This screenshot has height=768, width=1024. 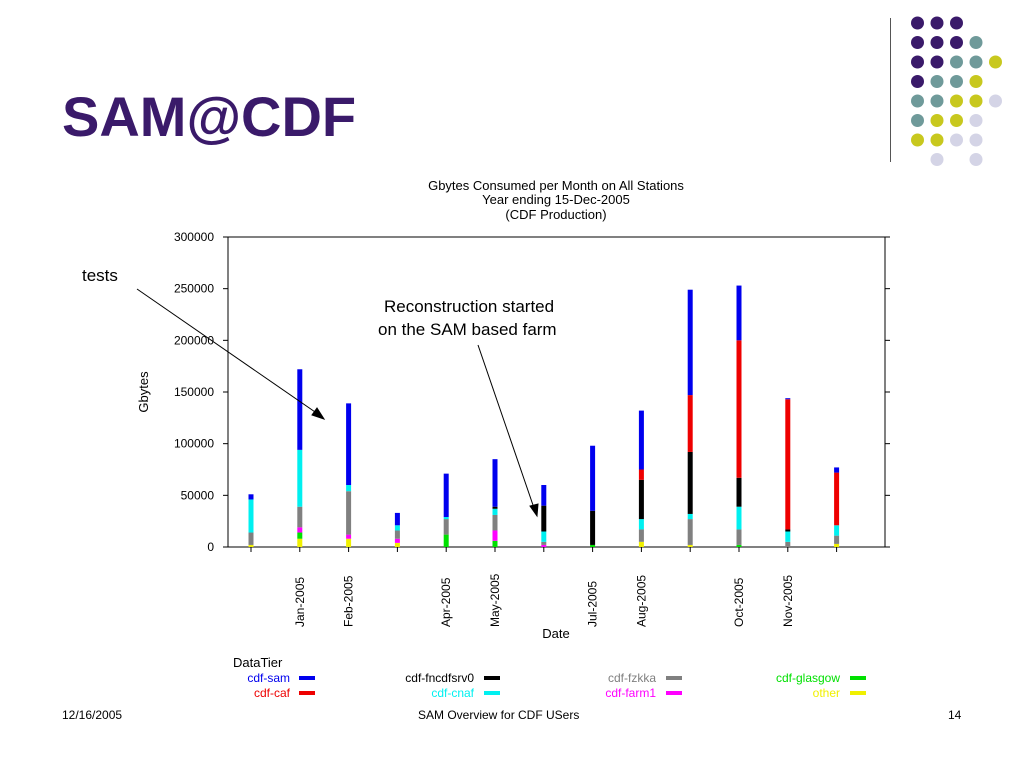 What do you see at coordinates (209, 116) in the screenshot?
I see `slide-title: SAM@CDF` at bounding box center [209, 116].